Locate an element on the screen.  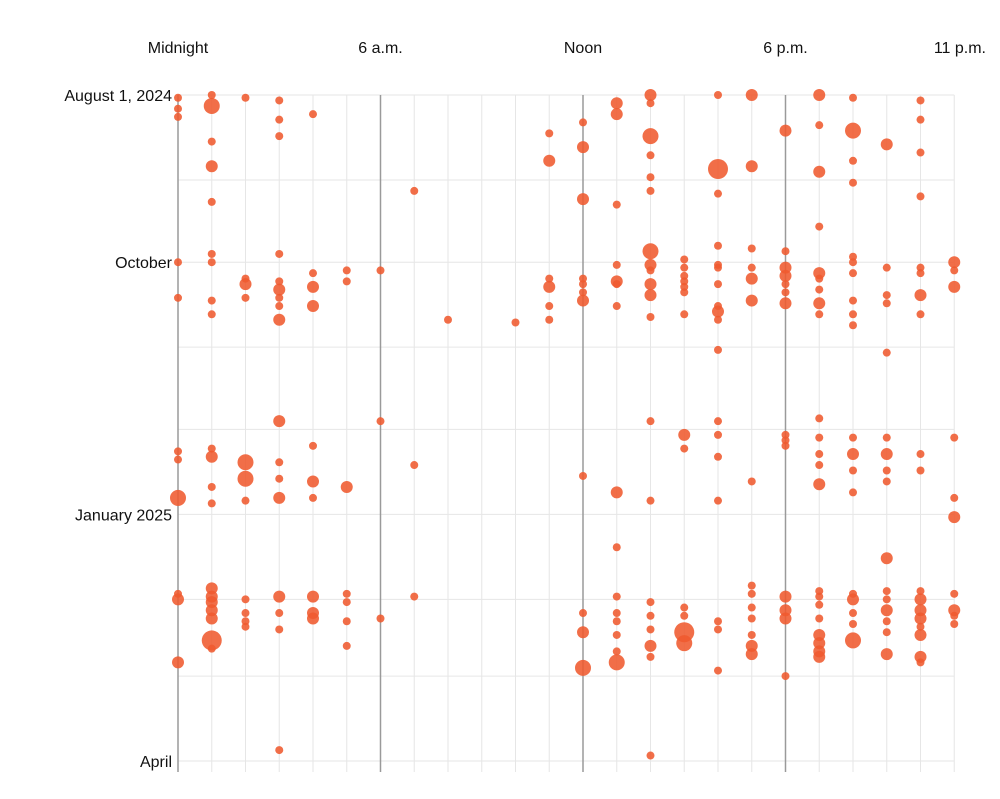
x-tick-label: Midnight is located at coordinates (178, 48).